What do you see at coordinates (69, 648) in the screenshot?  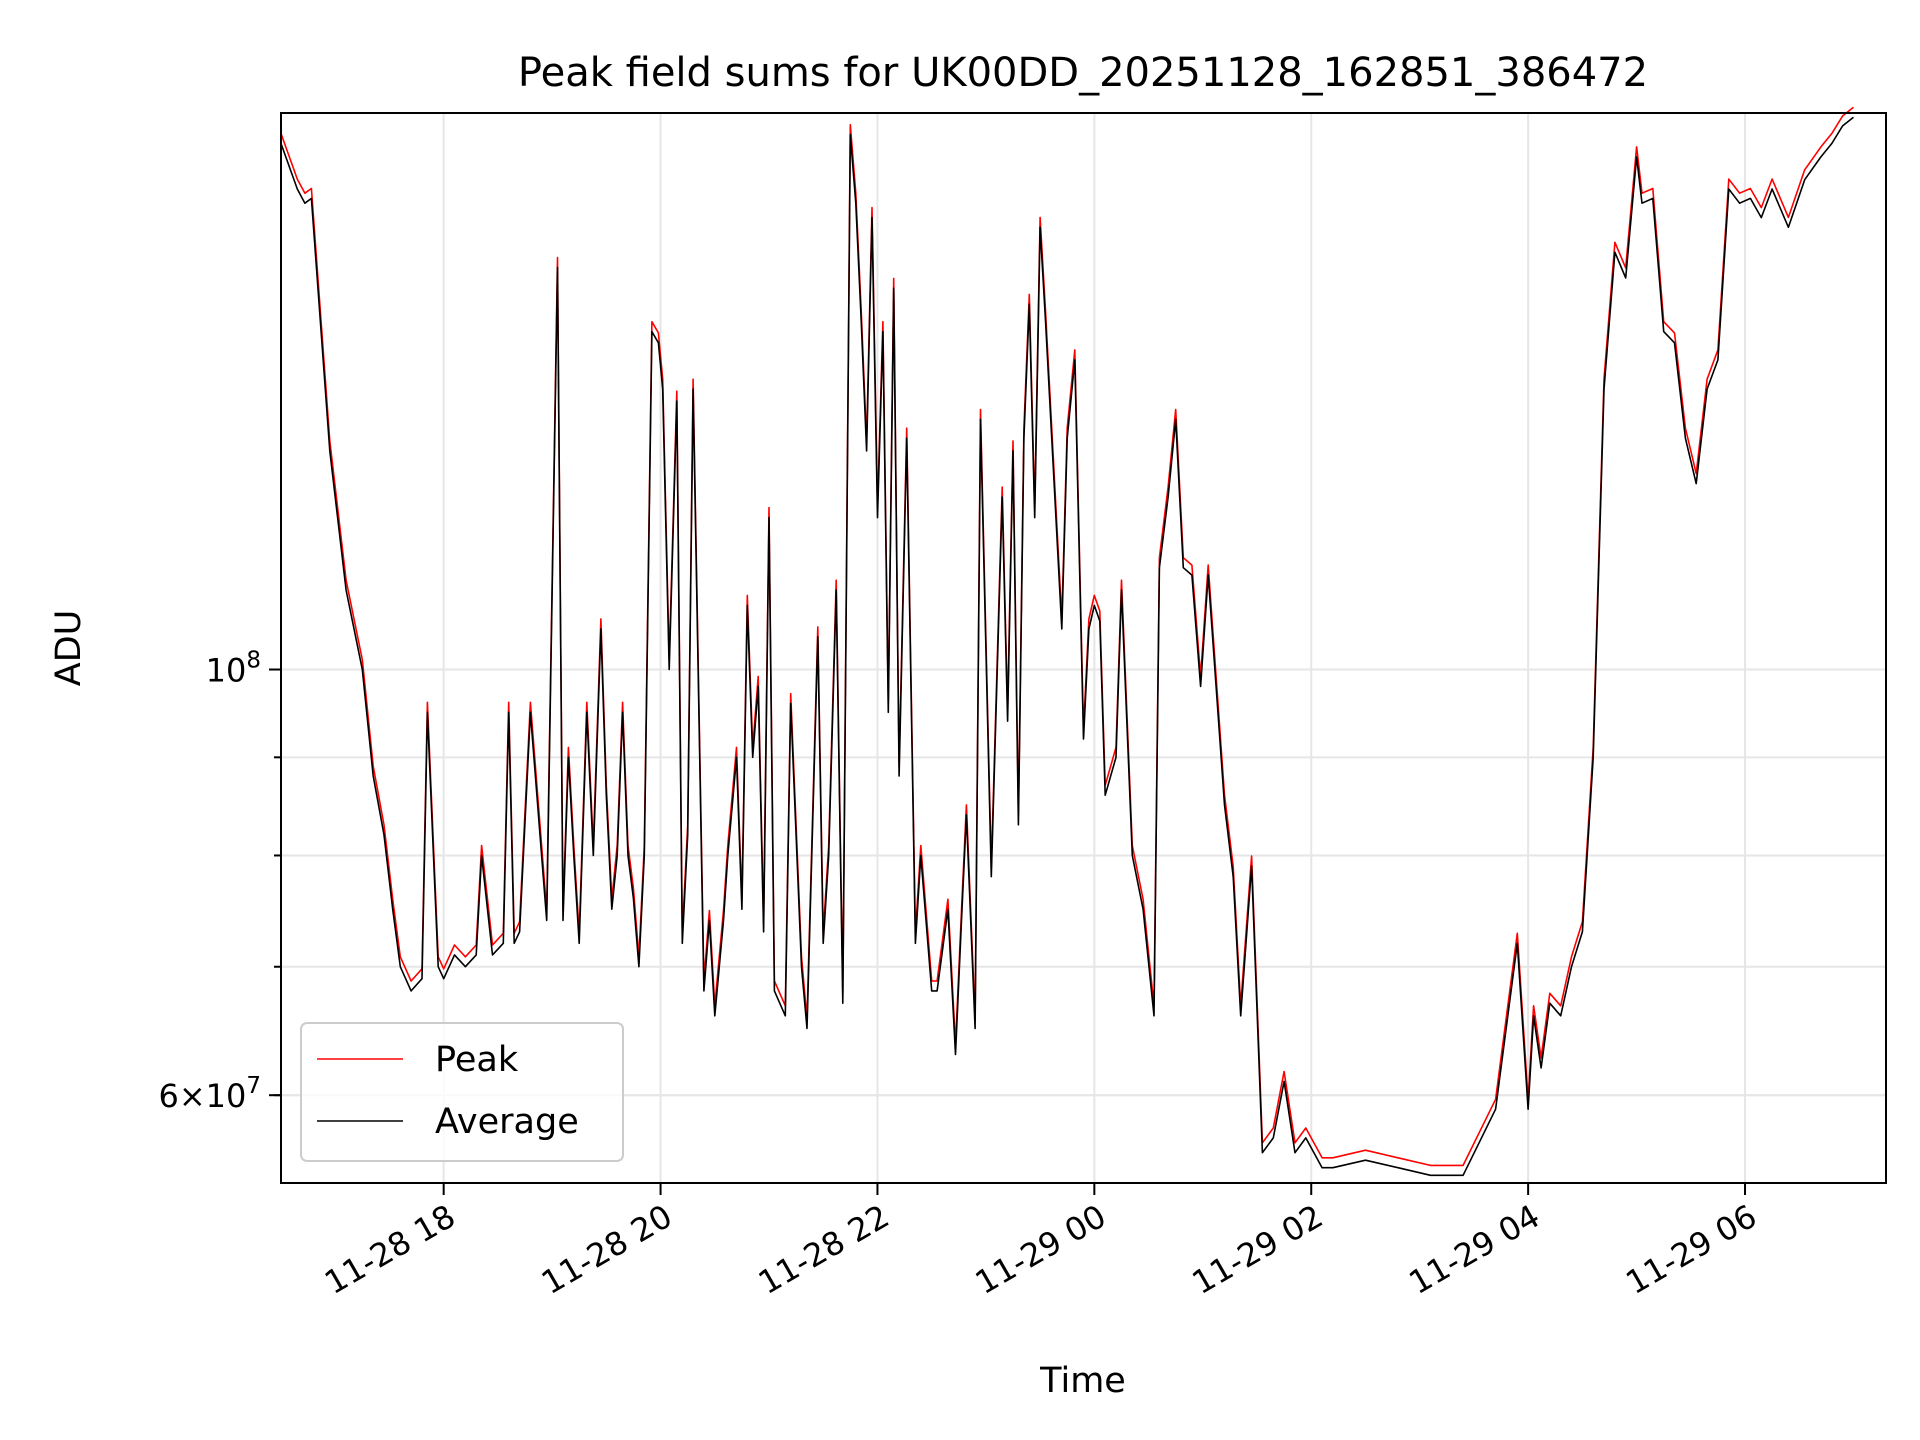 I see `y-axis-label: ADU` at bounding box center [69, 648].